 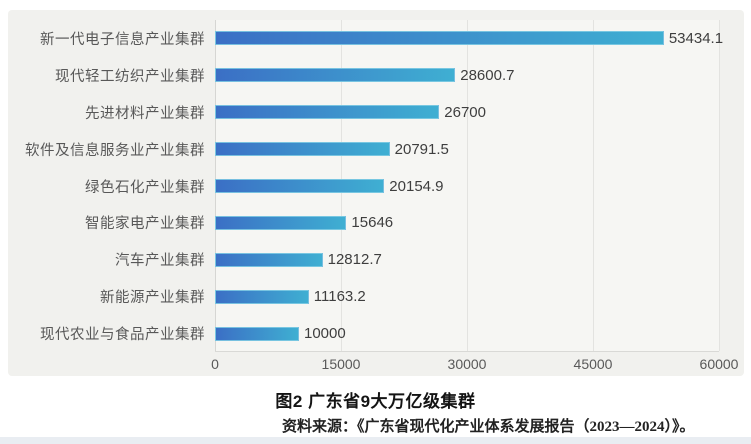 I want to click on bar-track: 12812.7, so click(x=467, y=259).